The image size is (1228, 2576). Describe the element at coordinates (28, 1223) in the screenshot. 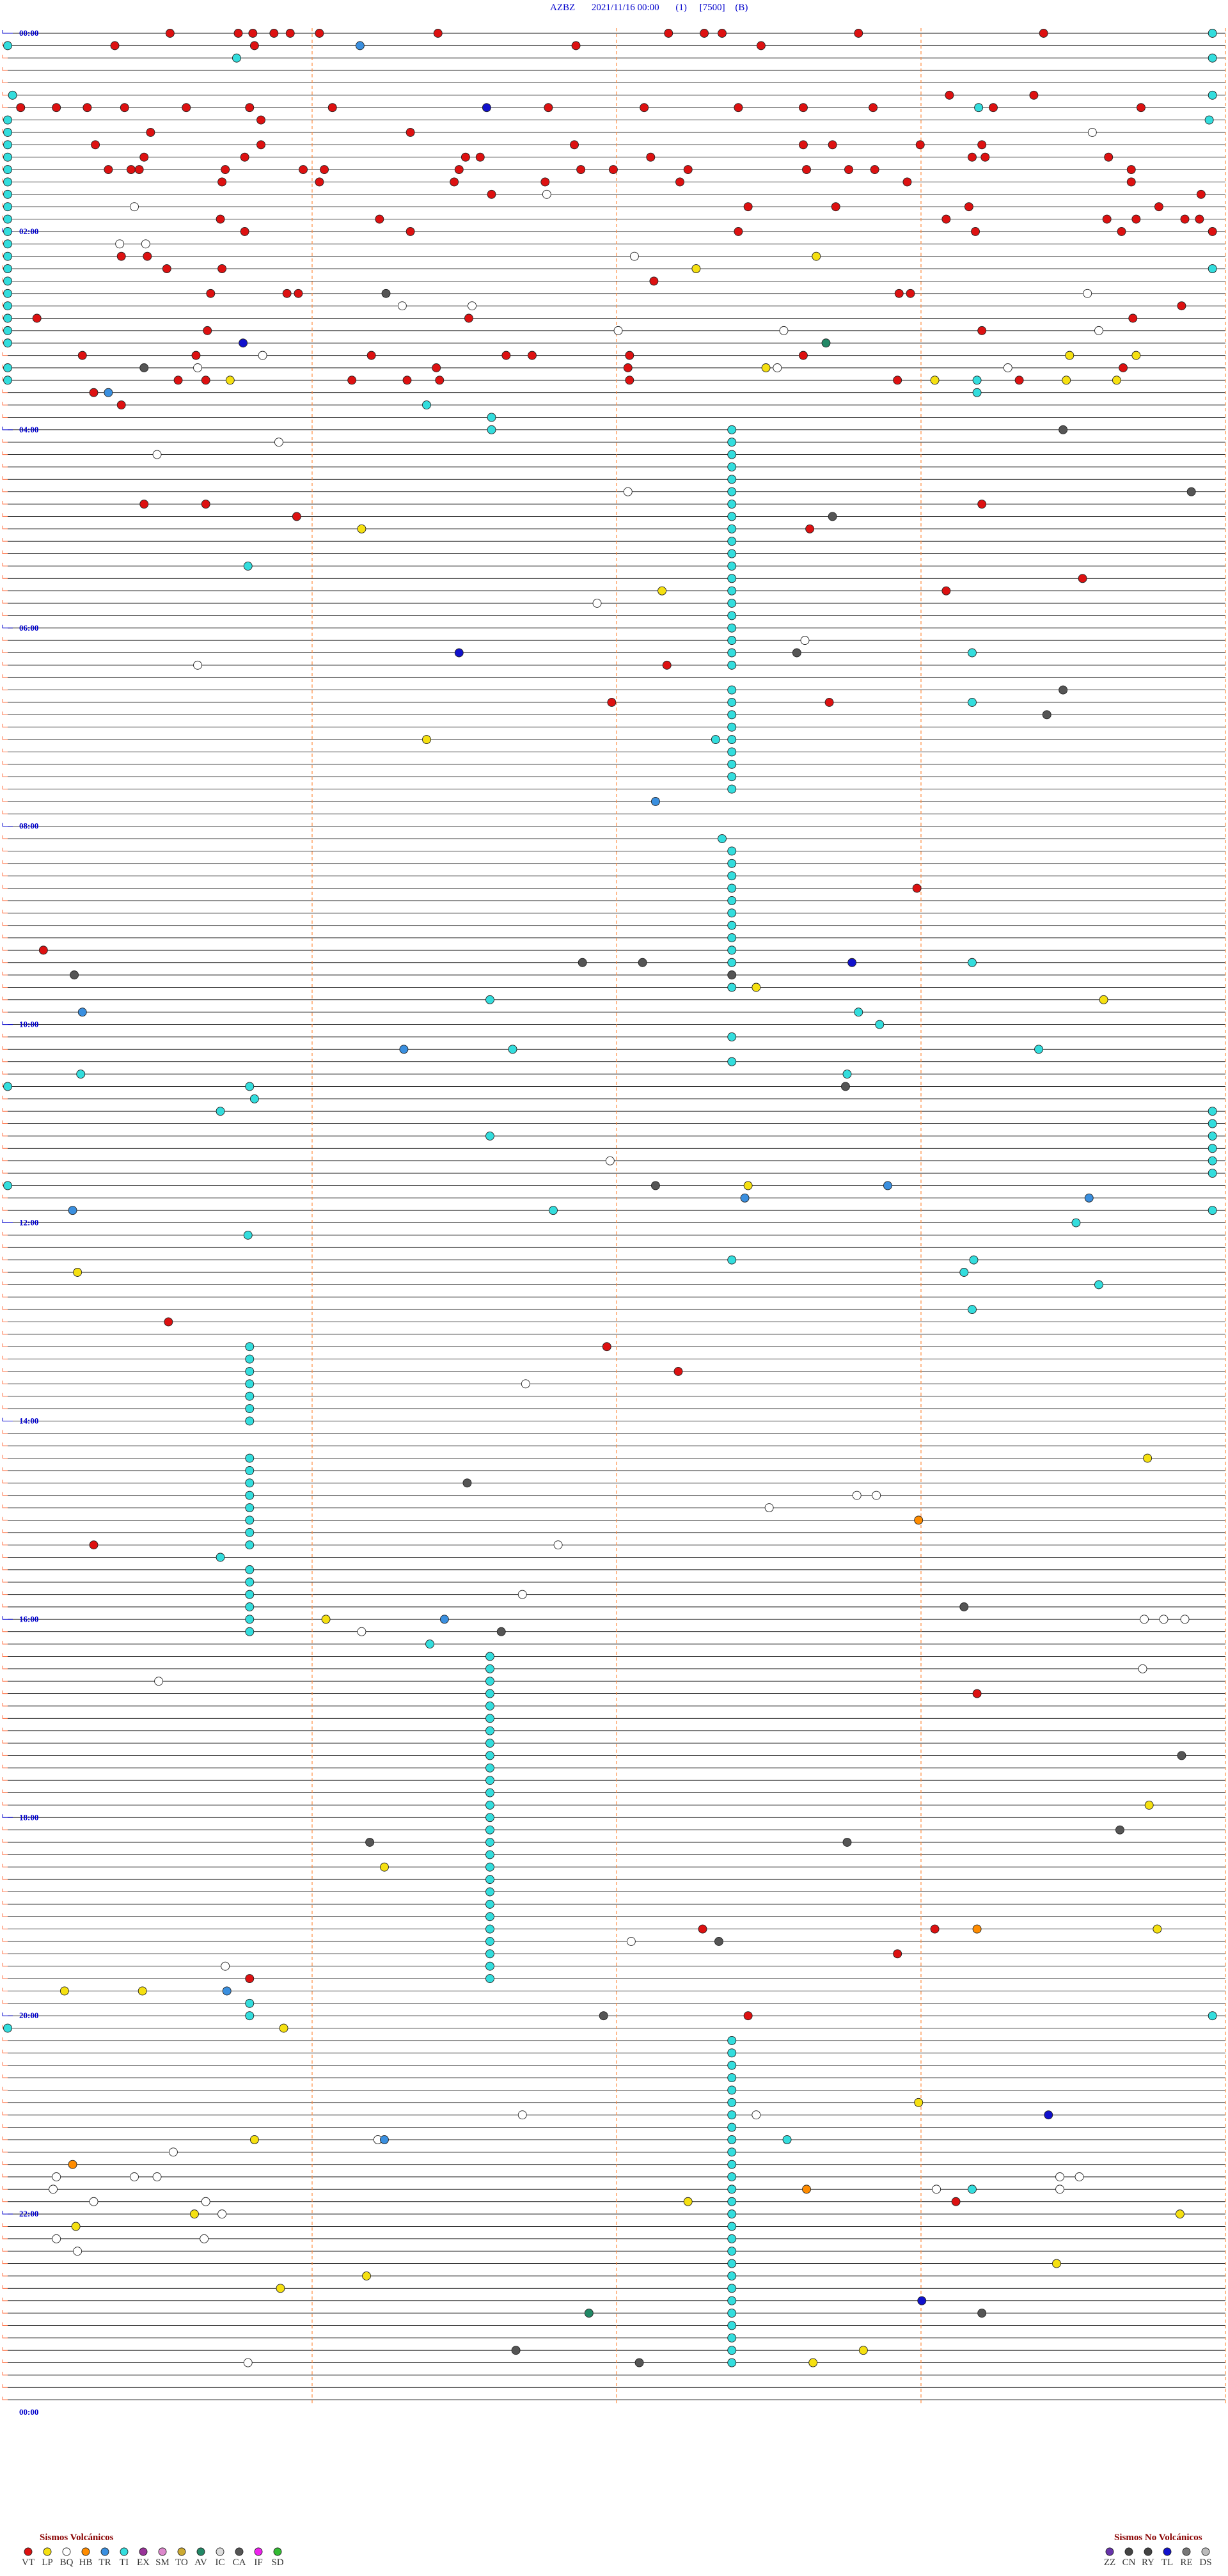

I see `hour-label: 12:00` at that location.